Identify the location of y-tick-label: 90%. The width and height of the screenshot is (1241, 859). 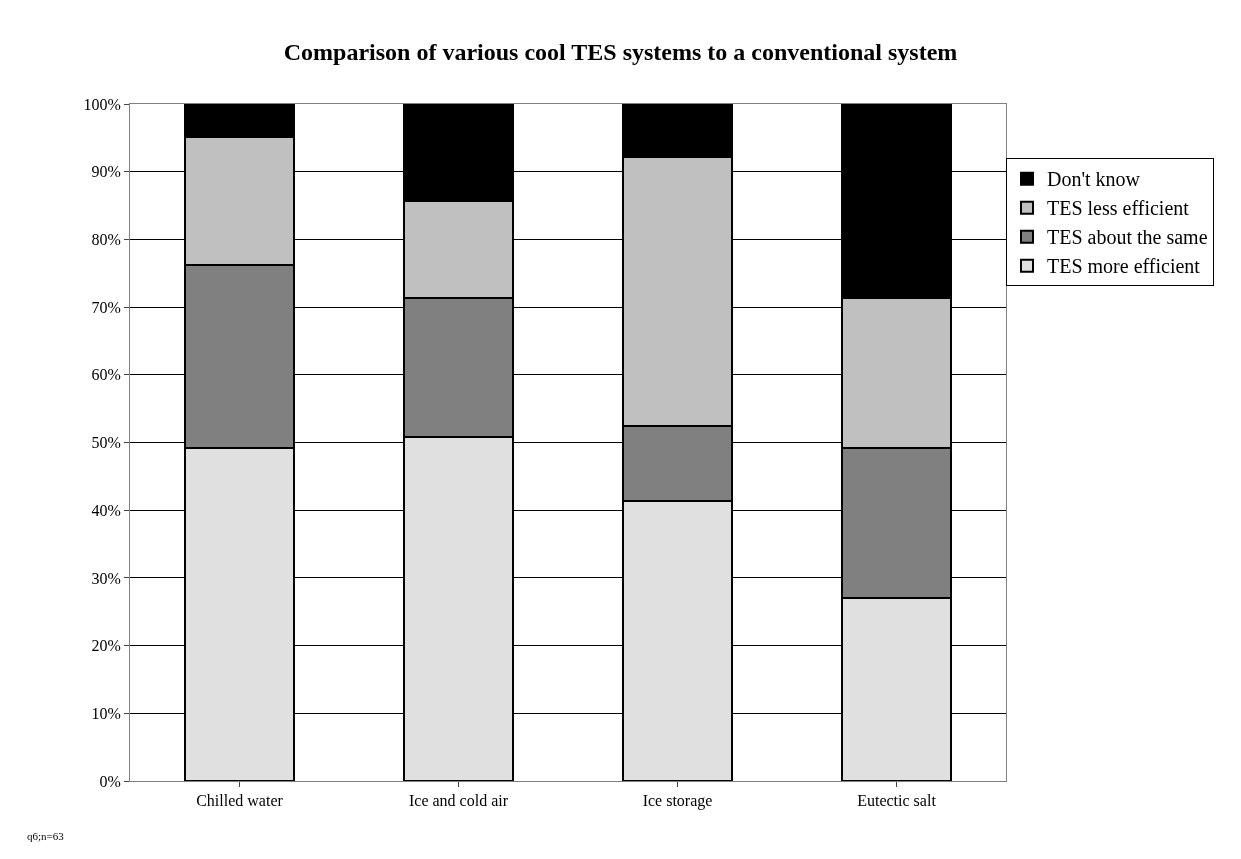
(106, 172).